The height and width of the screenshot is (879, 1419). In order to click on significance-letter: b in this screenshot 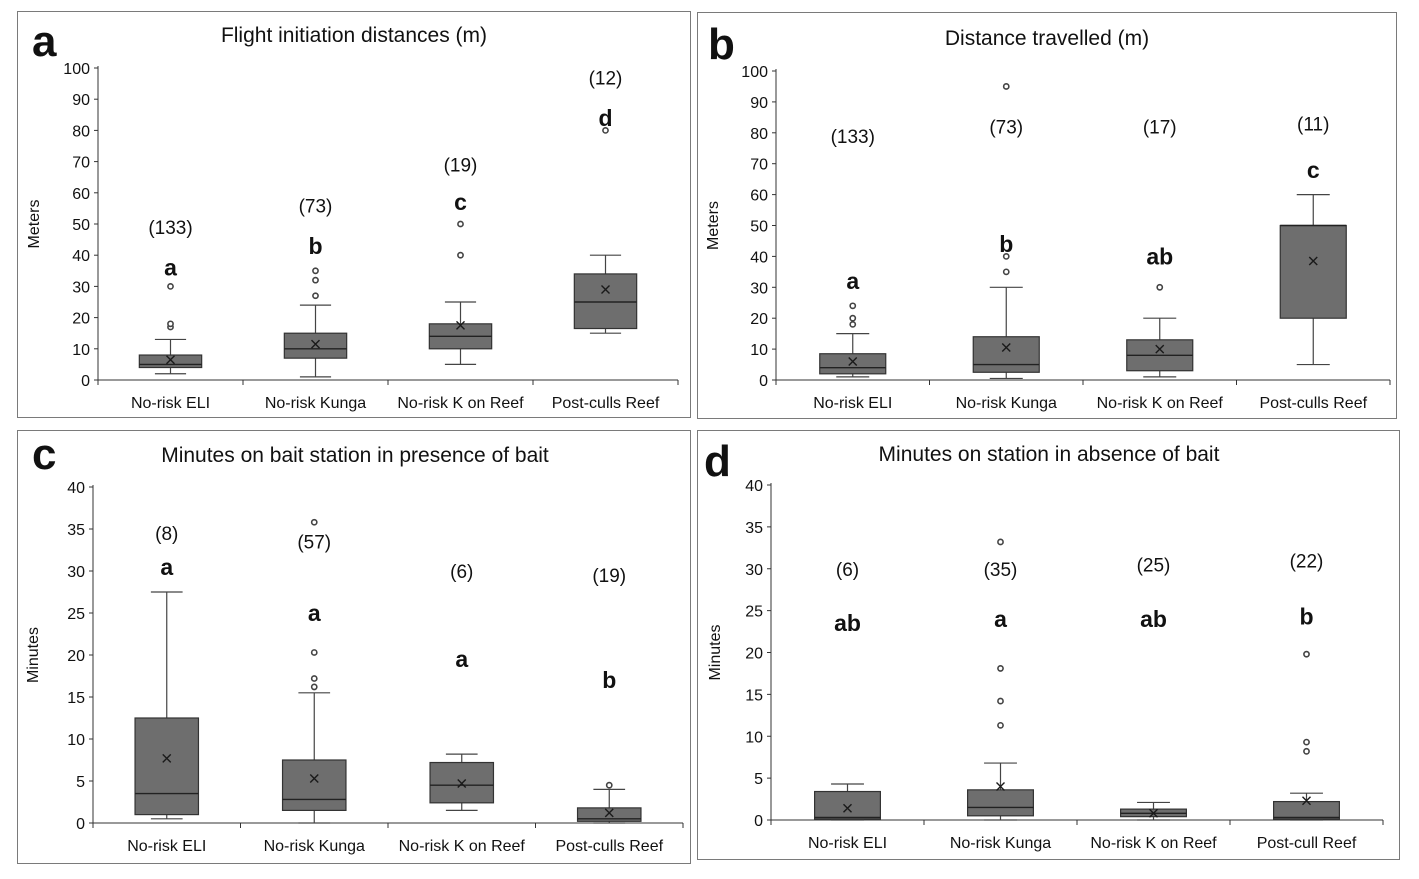, I will do `click(1306, 616)`.